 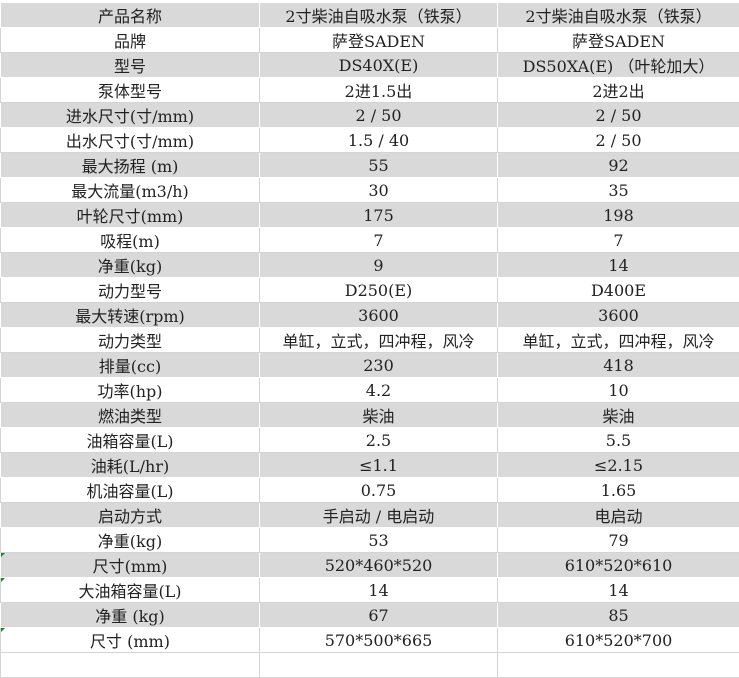 What do you see at coordinates (618, 565) in the screenshot?
I see `spec-value-cell: 610*520*610` at bounding box center [618, 565].